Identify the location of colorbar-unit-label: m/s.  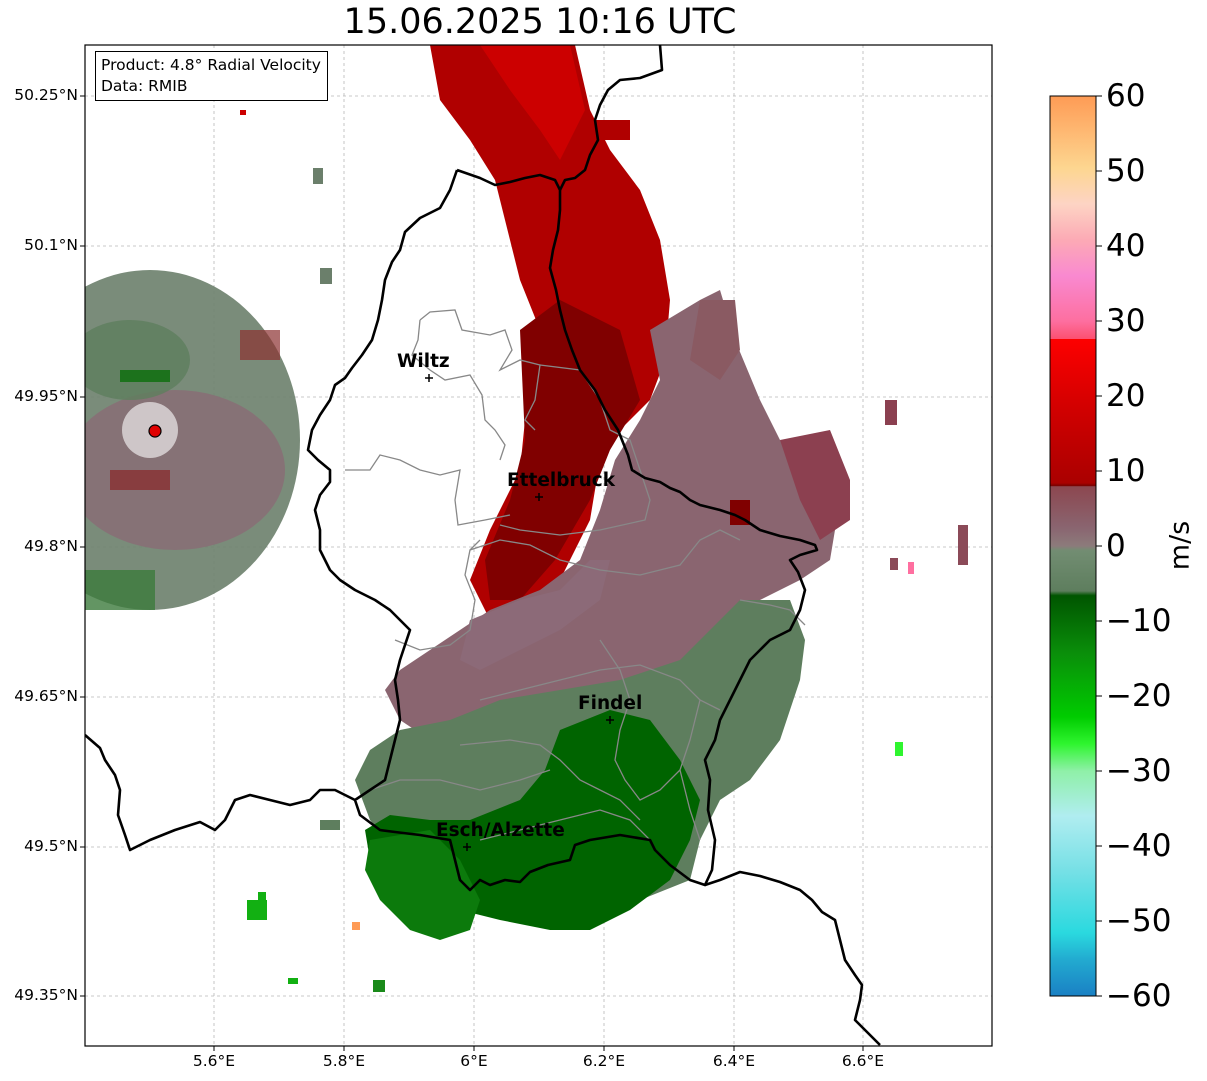
(1180, 545).